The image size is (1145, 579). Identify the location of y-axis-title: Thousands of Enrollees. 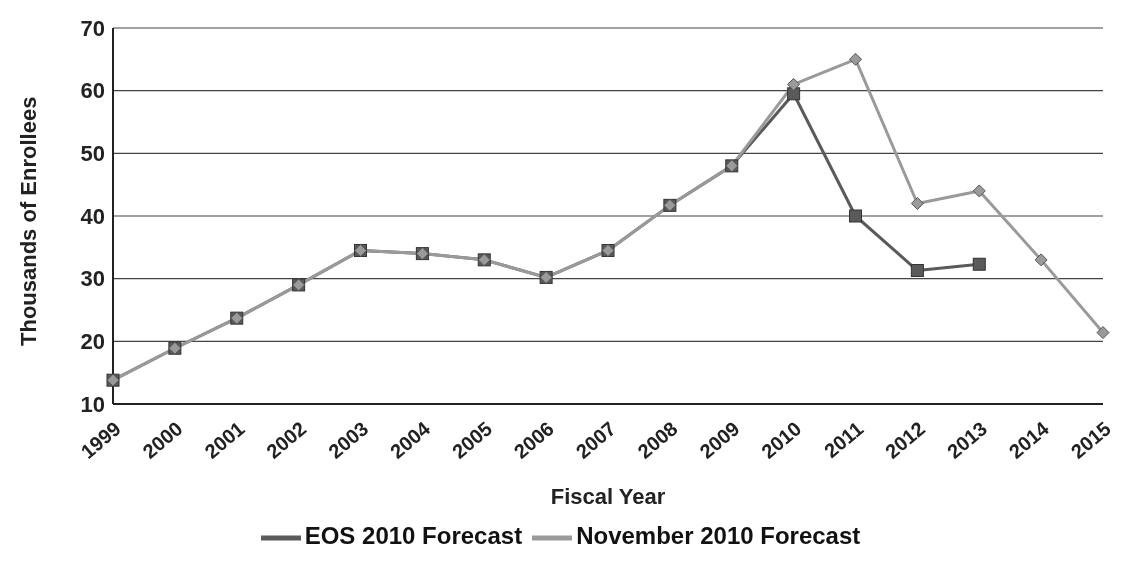
(28, 221).